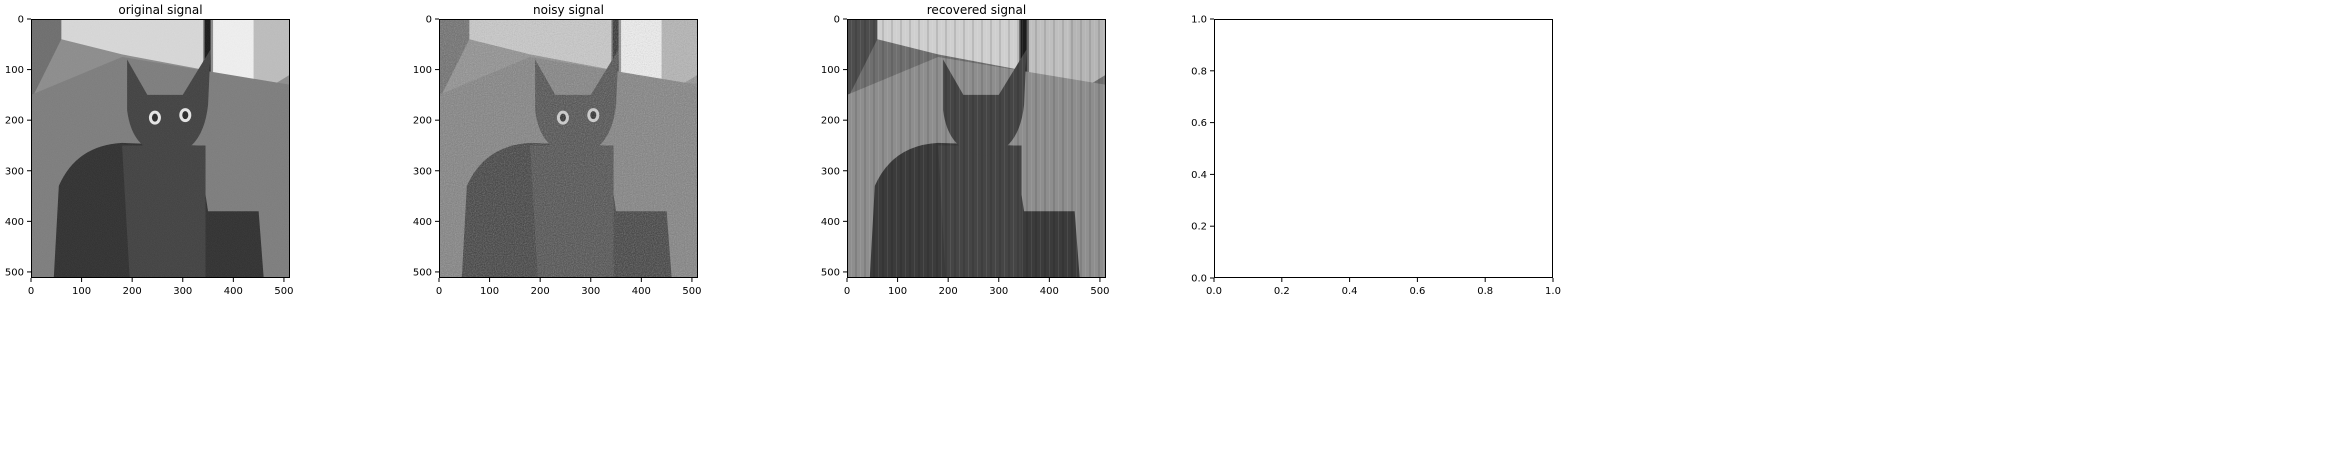  I want to click on x-tick-label: 0.6, so click(1417, 291).